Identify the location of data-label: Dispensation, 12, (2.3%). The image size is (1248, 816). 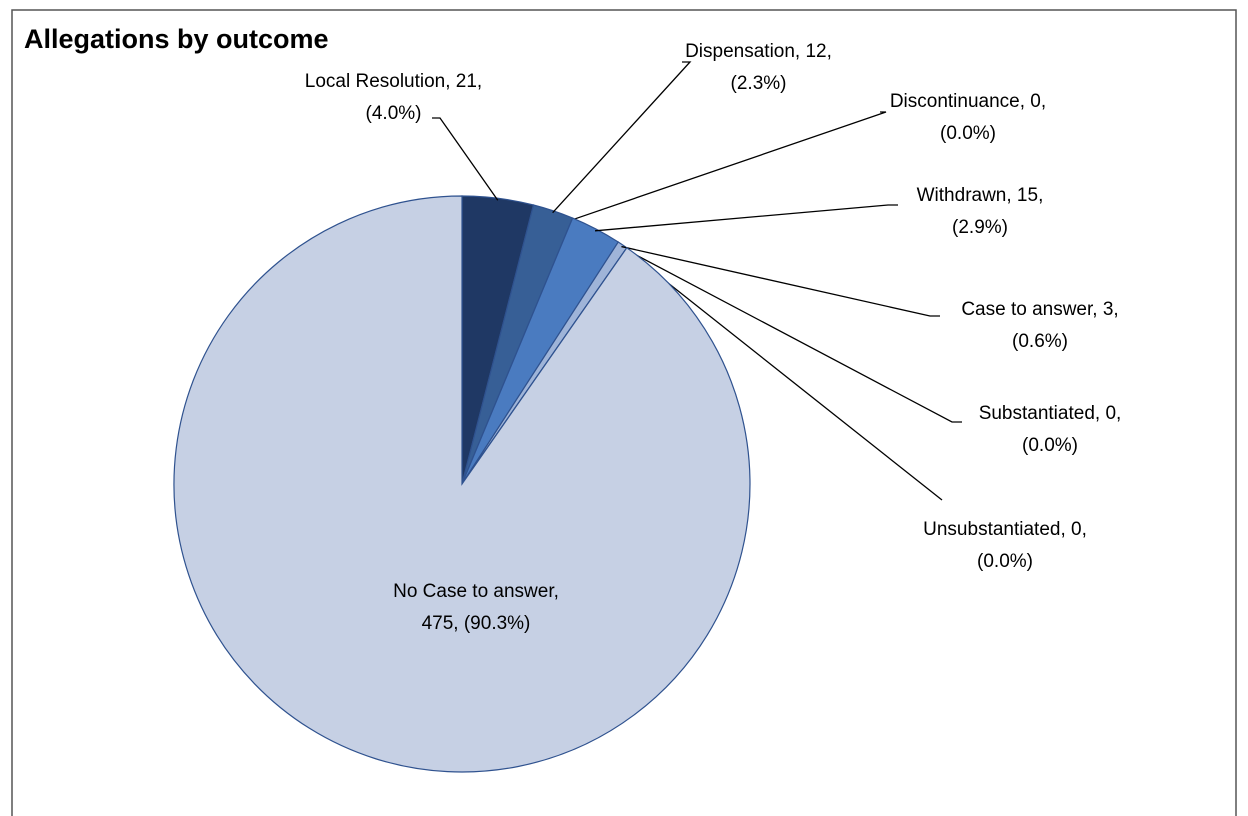
(758, 67).